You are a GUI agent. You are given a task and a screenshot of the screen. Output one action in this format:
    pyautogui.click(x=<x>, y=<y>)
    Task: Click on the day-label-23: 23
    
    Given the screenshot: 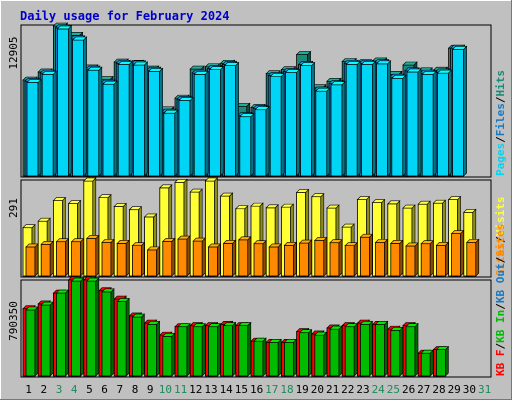 What is the action you would take?
    pyautogui.click(x=362, y=389)
    